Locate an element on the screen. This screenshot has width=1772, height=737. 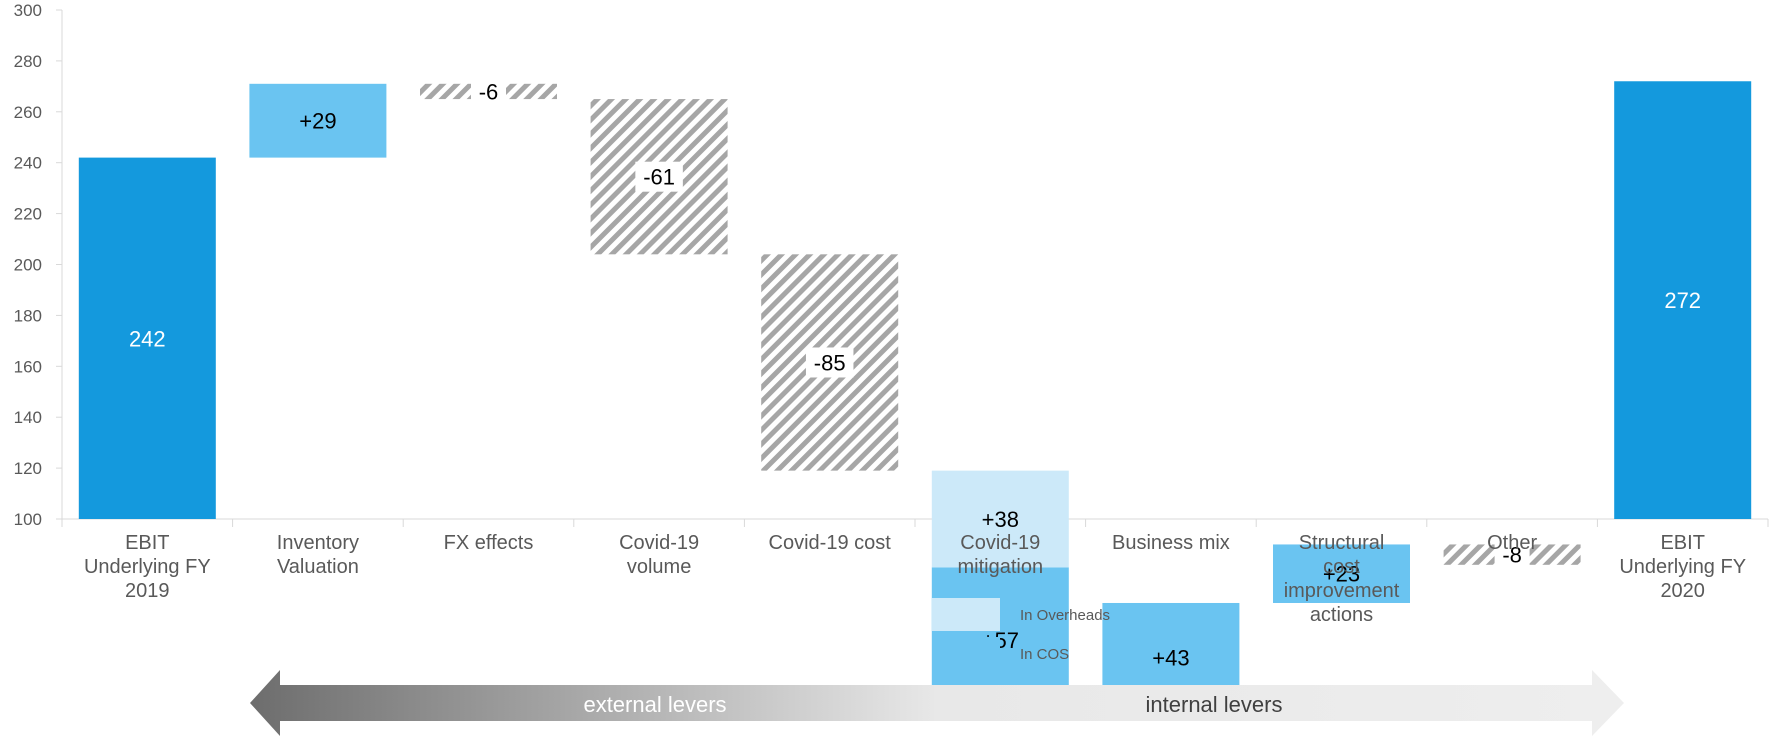
x-category-label: EBIT Underlying FY 2020 is located at coordinates (1682, 567).